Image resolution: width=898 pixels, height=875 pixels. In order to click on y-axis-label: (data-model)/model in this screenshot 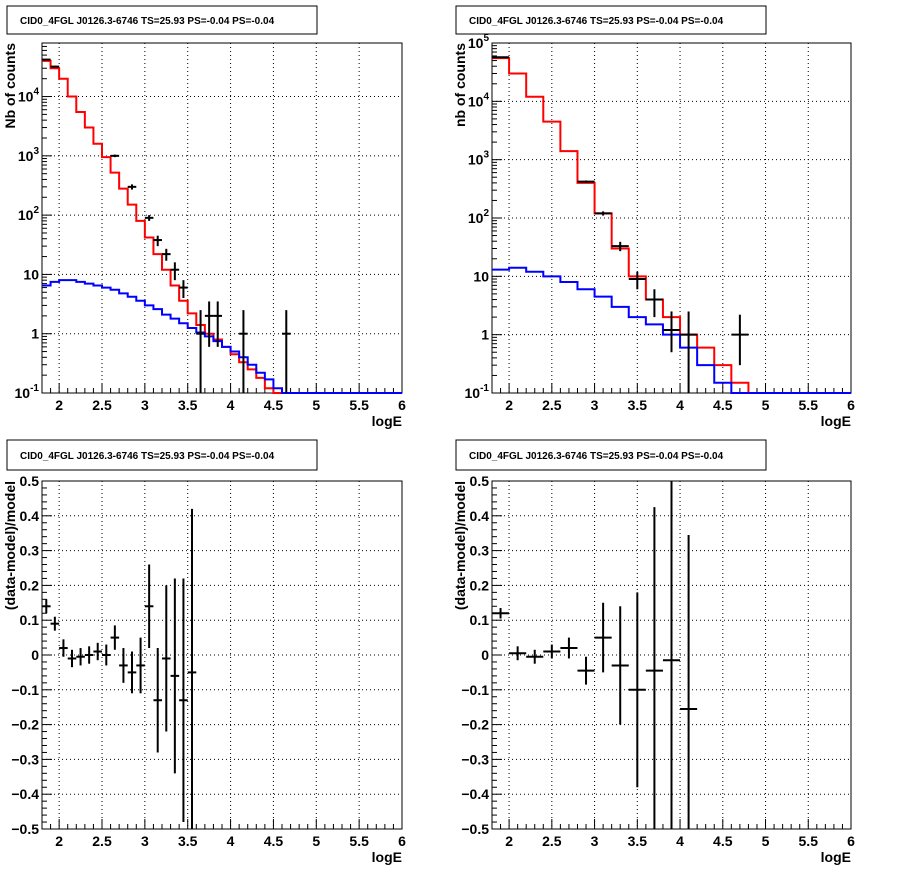, I will do `click(10, 545)`.